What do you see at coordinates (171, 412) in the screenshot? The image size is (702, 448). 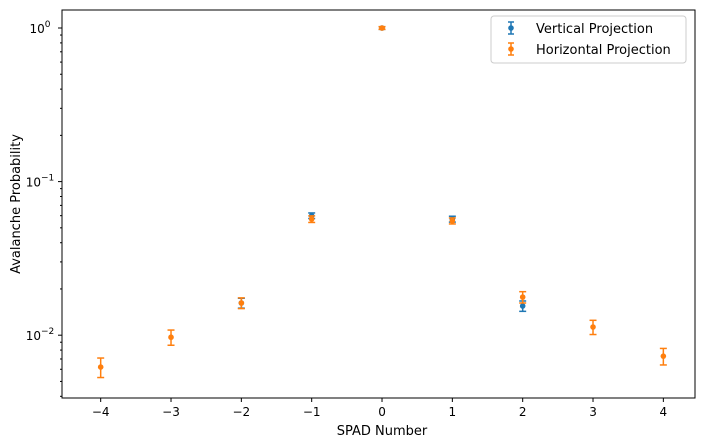 I see `x-tick-label: −3` at bounding box center [171, 412].